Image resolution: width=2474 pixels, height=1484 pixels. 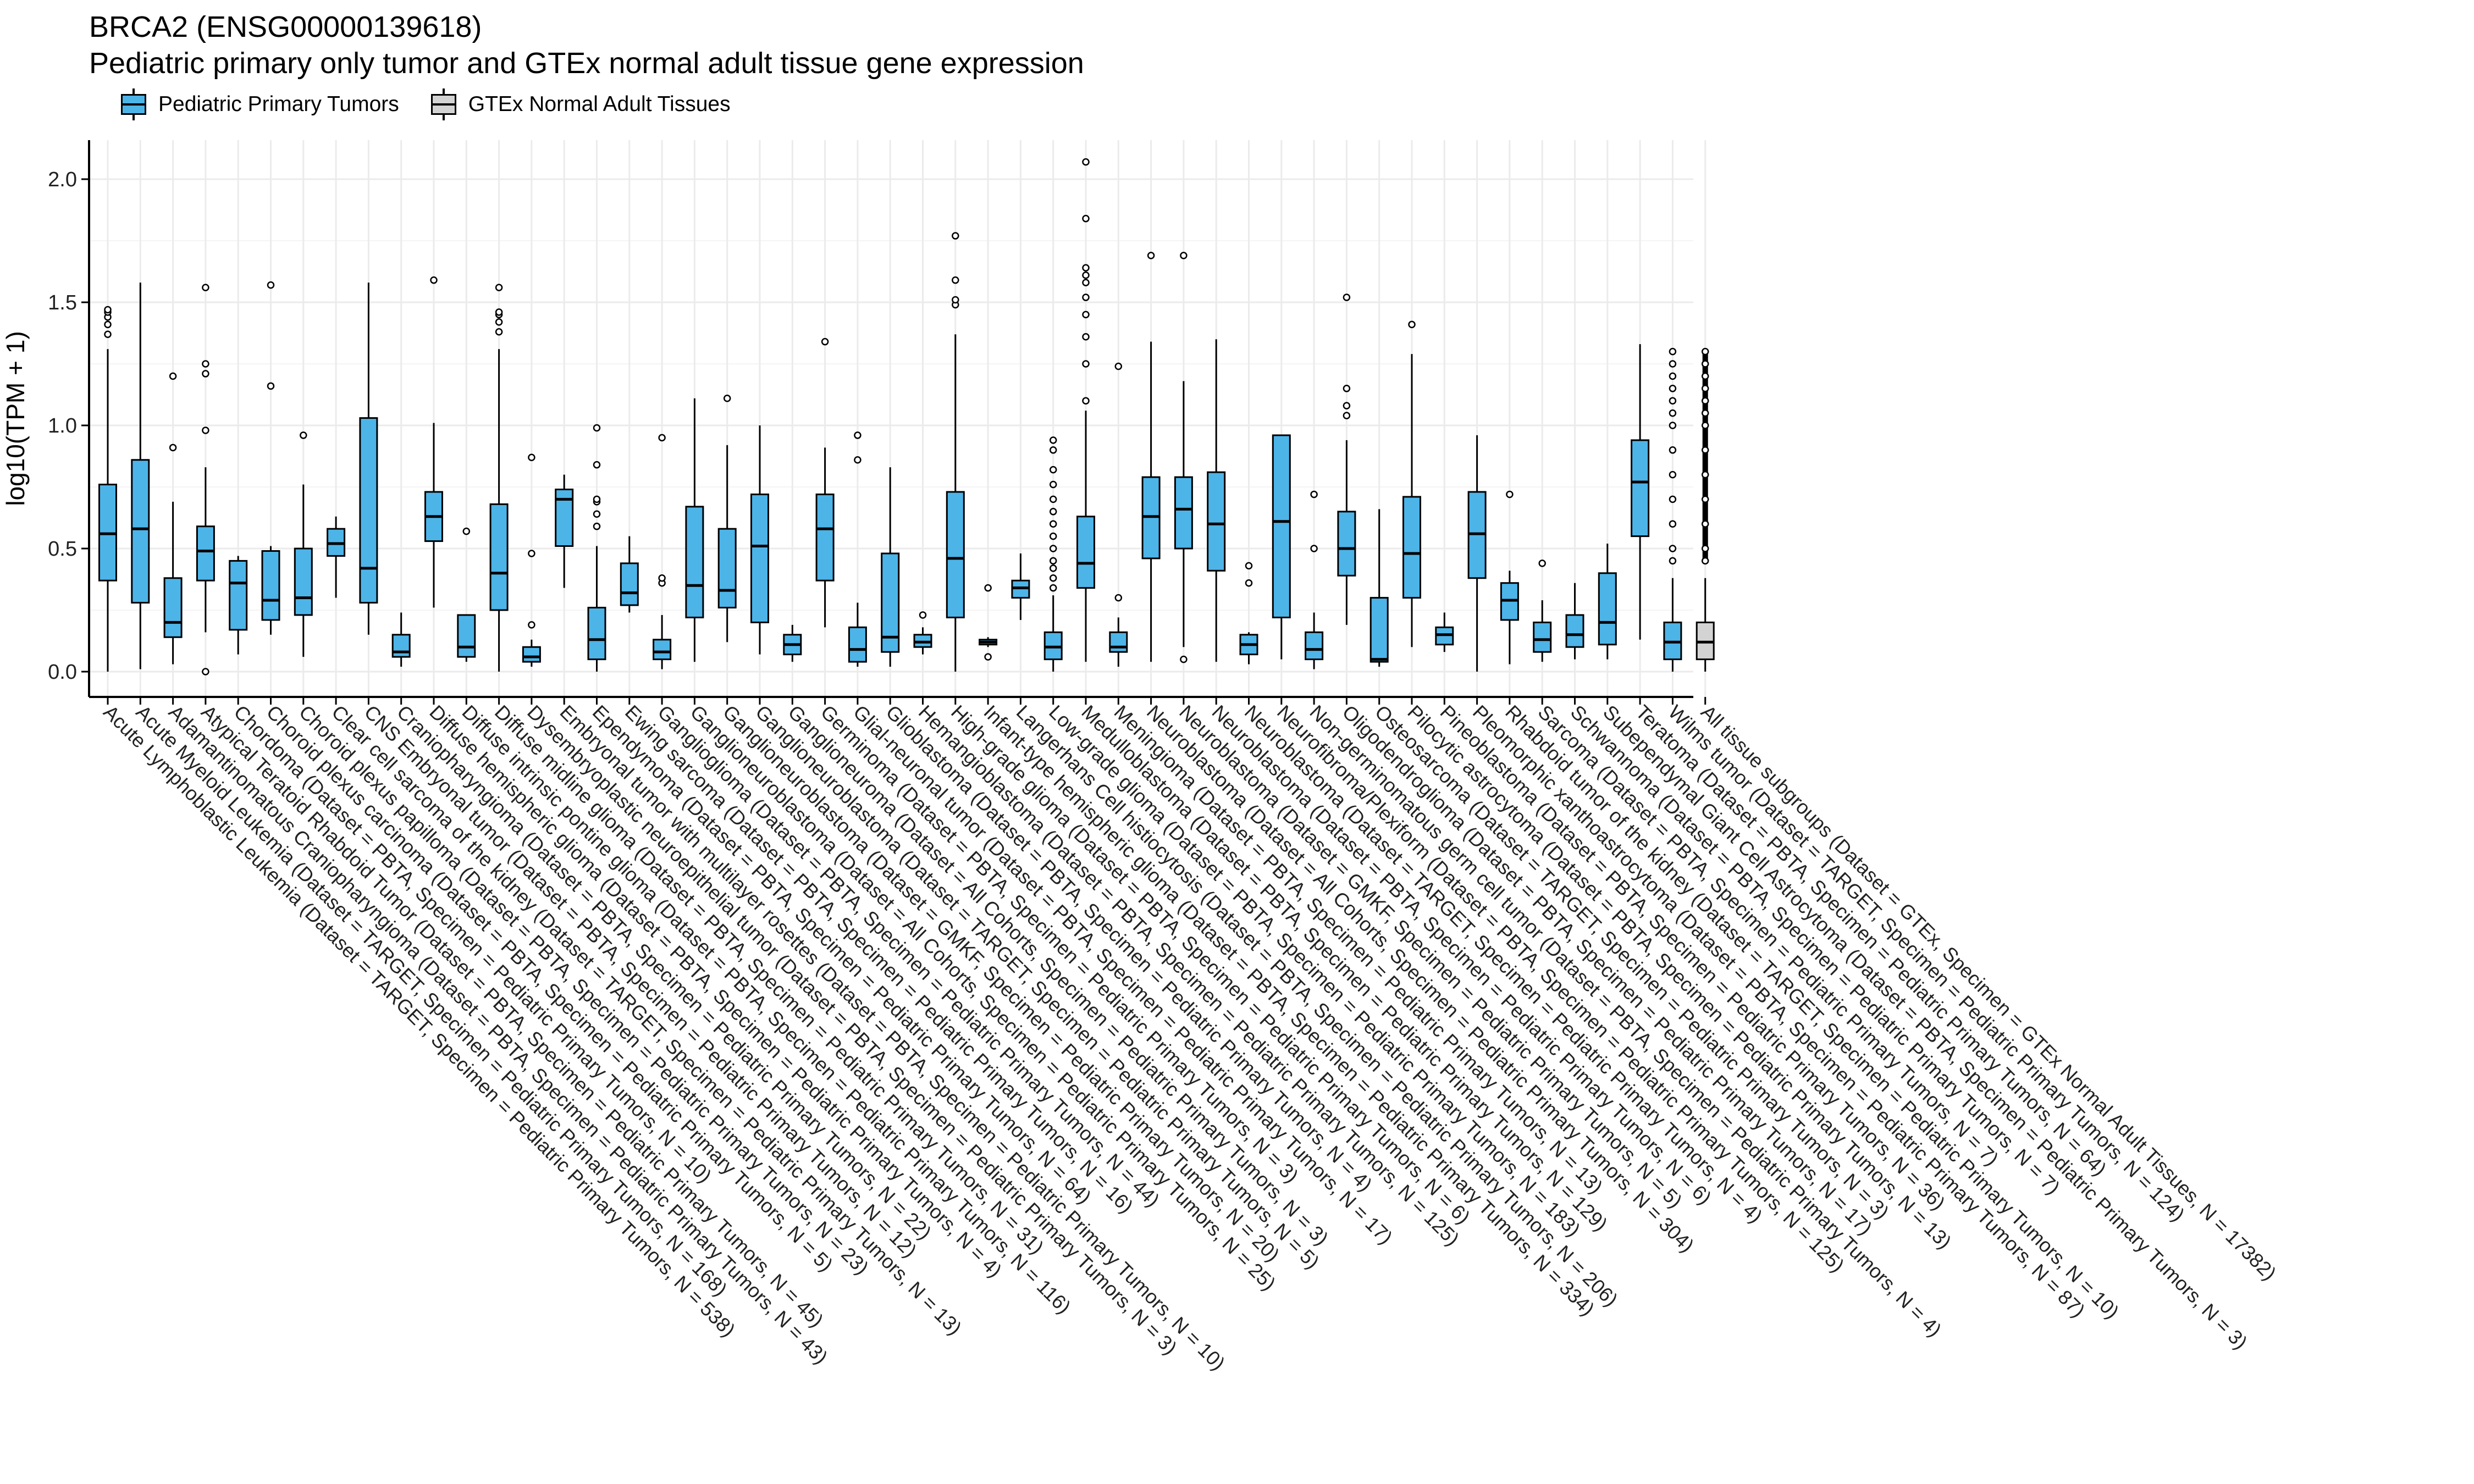 I want to click on y-tick-label: 2.0, so click(x=63, y=179).